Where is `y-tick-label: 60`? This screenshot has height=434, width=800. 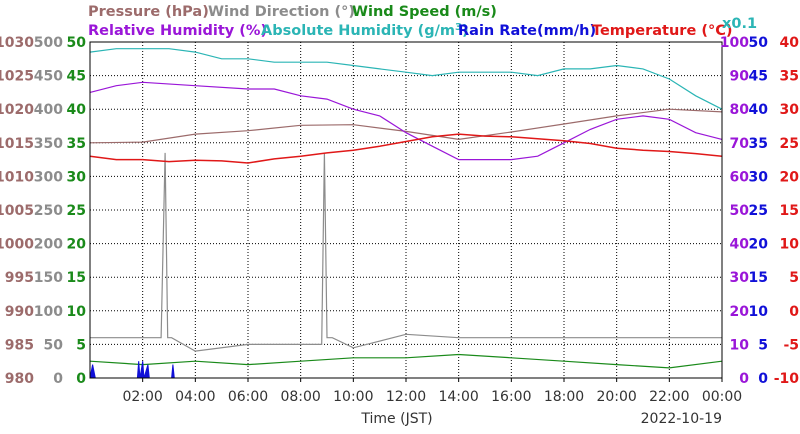 y-tick-label: 60 is located at coordinates (740, 177).